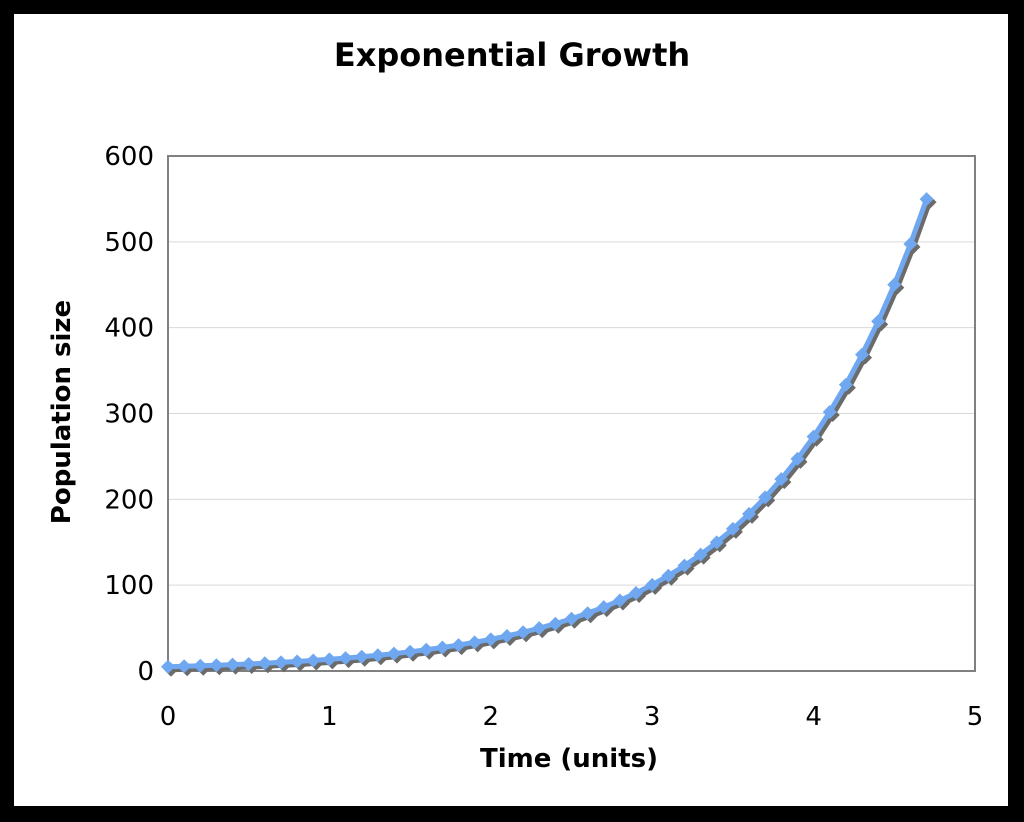 The height and width of the screenshot is (822, 1024). What do you see at coordinates (975, 717) in the screenshot?
I see `x-tick-label: 5` at bounding box center [975, 717].